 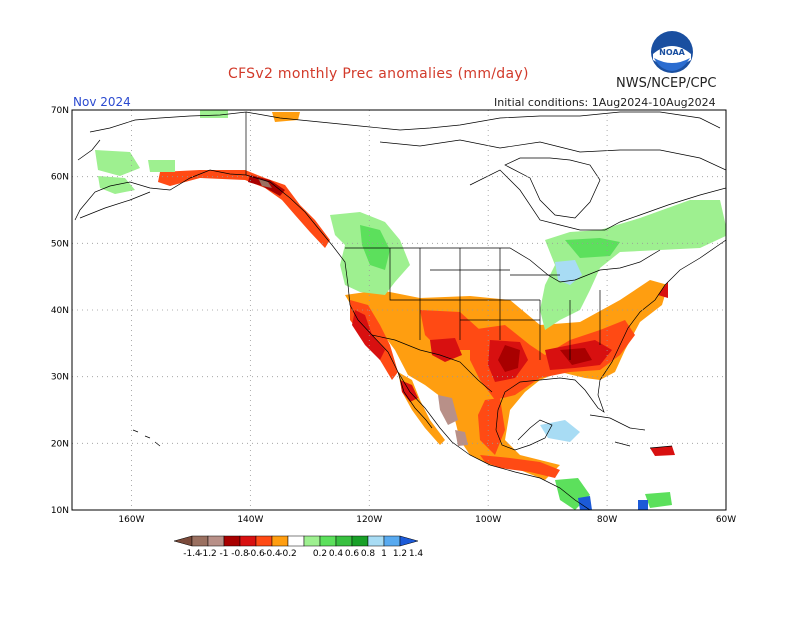 What do you see at coordinates (666, 83) in the screenshot?
I see `agency-label: NWS/NCEP/CPC` at bounding box center [666, 83].